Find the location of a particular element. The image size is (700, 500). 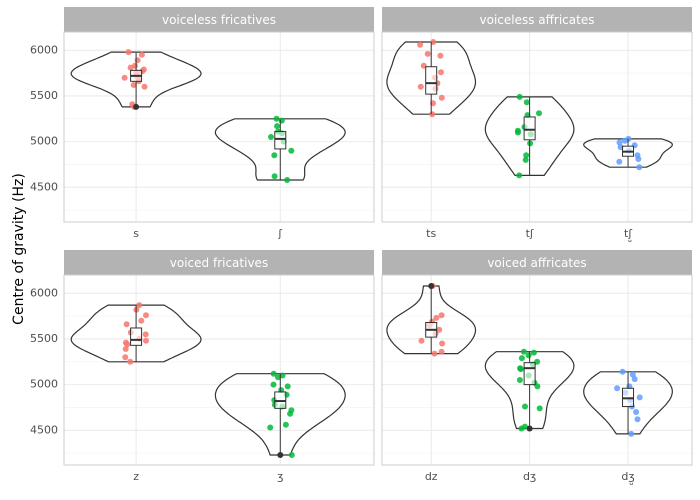

x-tick-label: tʃ̺ is located at coordinates (628, 234).